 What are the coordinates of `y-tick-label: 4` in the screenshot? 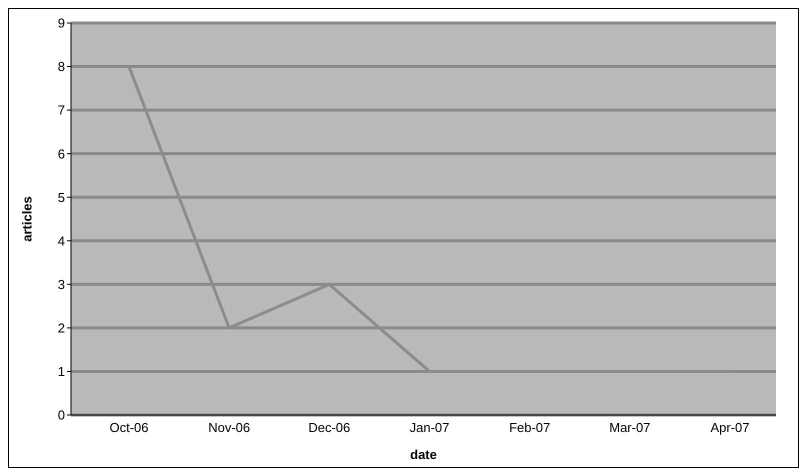 It's located at (61, 240).